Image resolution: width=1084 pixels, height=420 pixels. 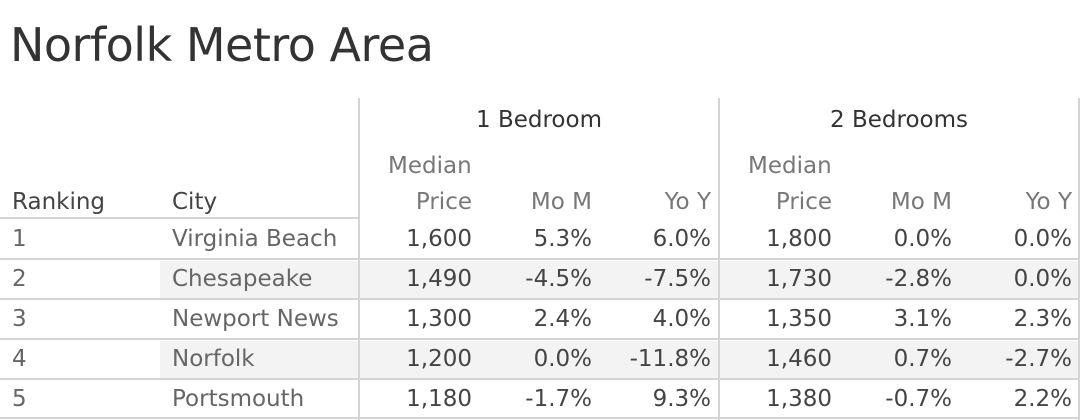 I want to click on row-5-b1-mom: -1.7%, so click(x=558, y=399).